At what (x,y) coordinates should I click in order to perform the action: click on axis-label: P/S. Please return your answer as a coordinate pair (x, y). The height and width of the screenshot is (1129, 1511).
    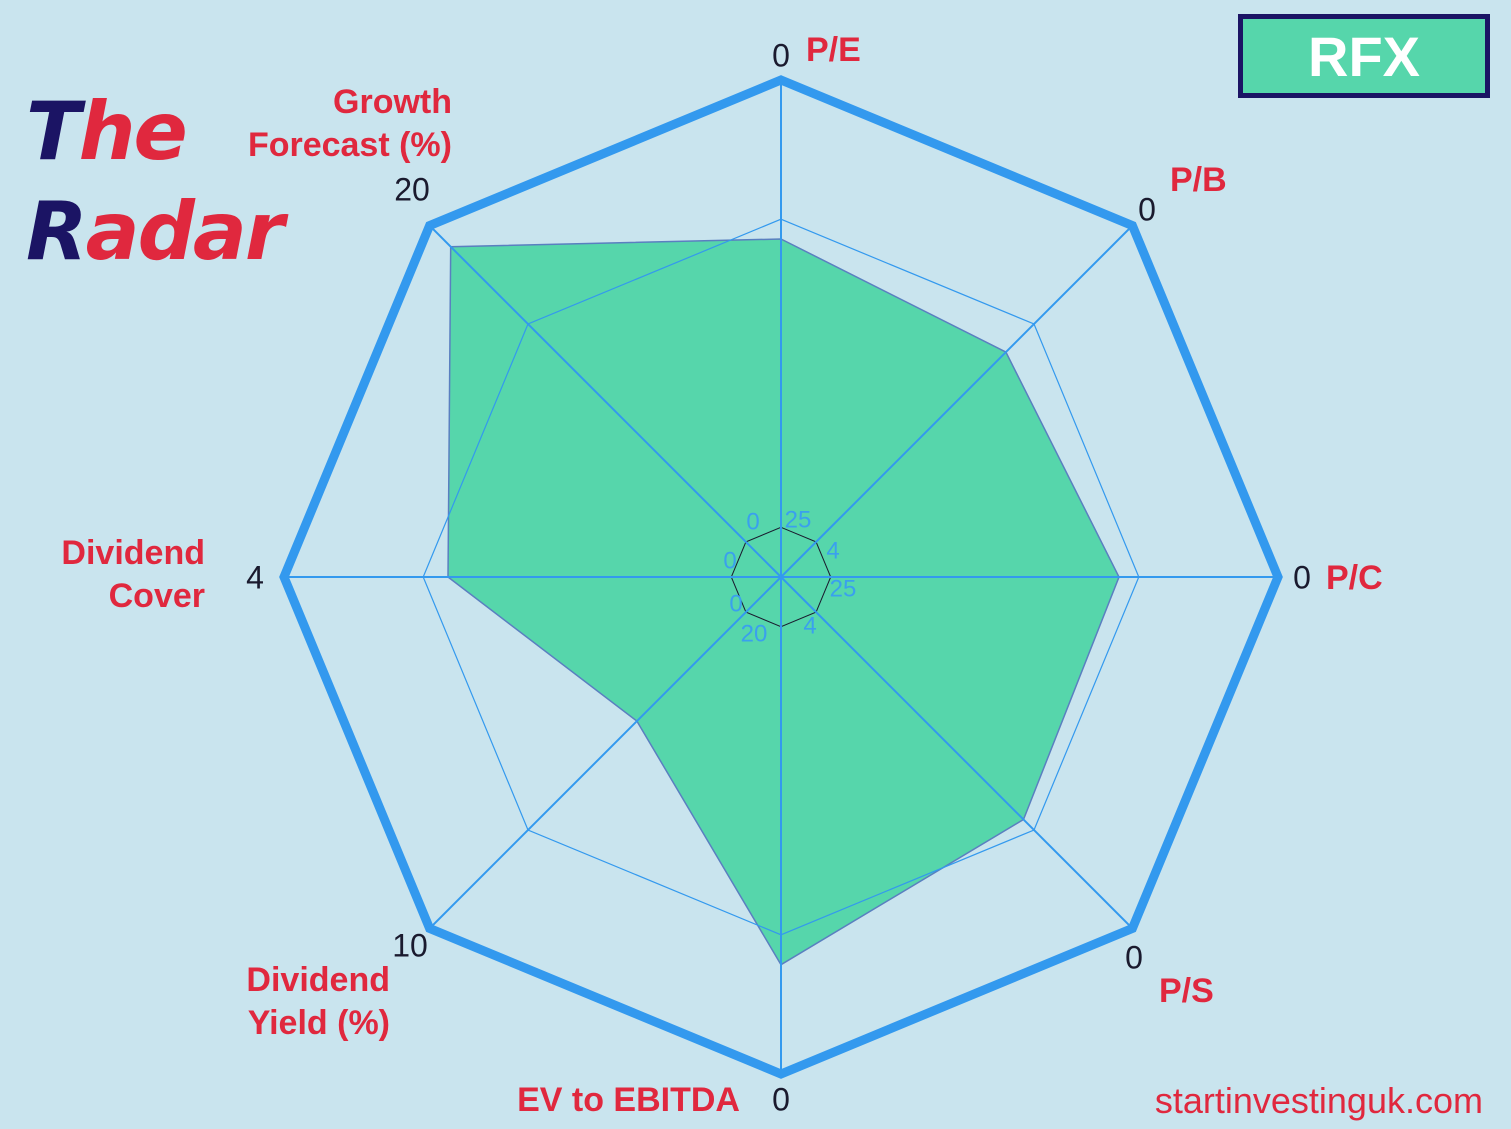
    Looking at the image, I should click on (1186, 991).